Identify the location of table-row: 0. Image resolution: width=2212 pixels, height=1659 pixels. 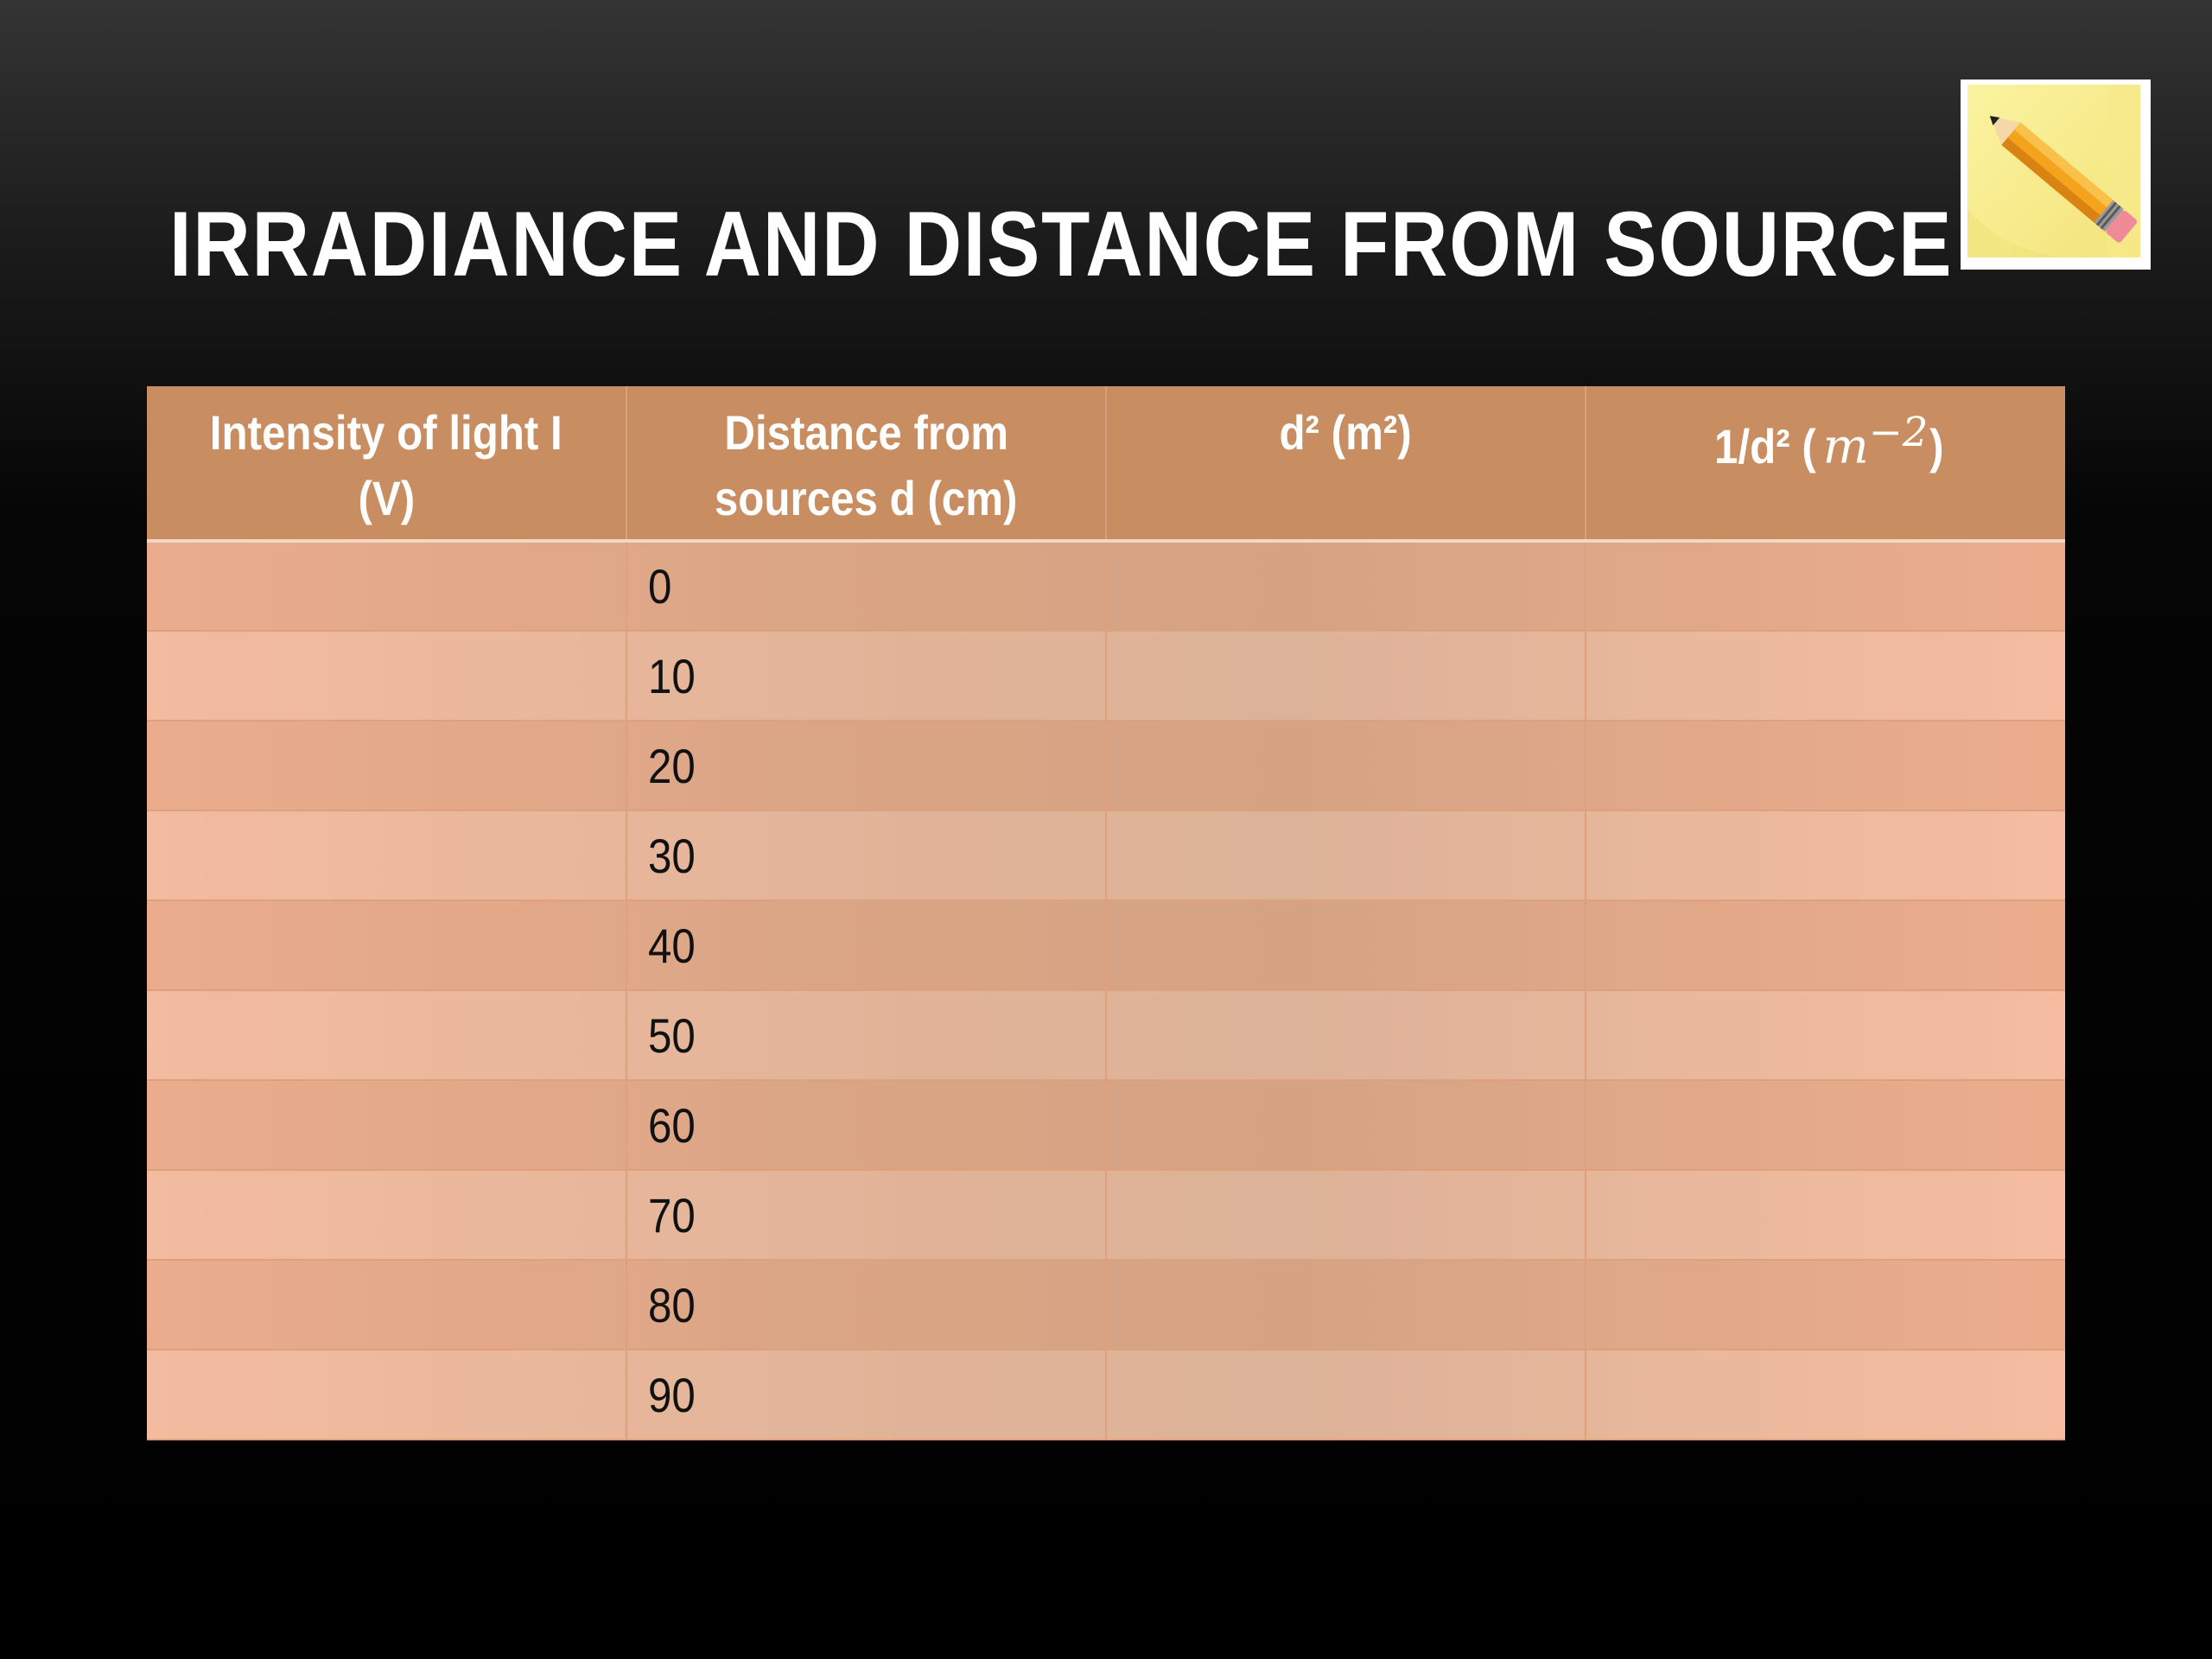
(1106, 586).